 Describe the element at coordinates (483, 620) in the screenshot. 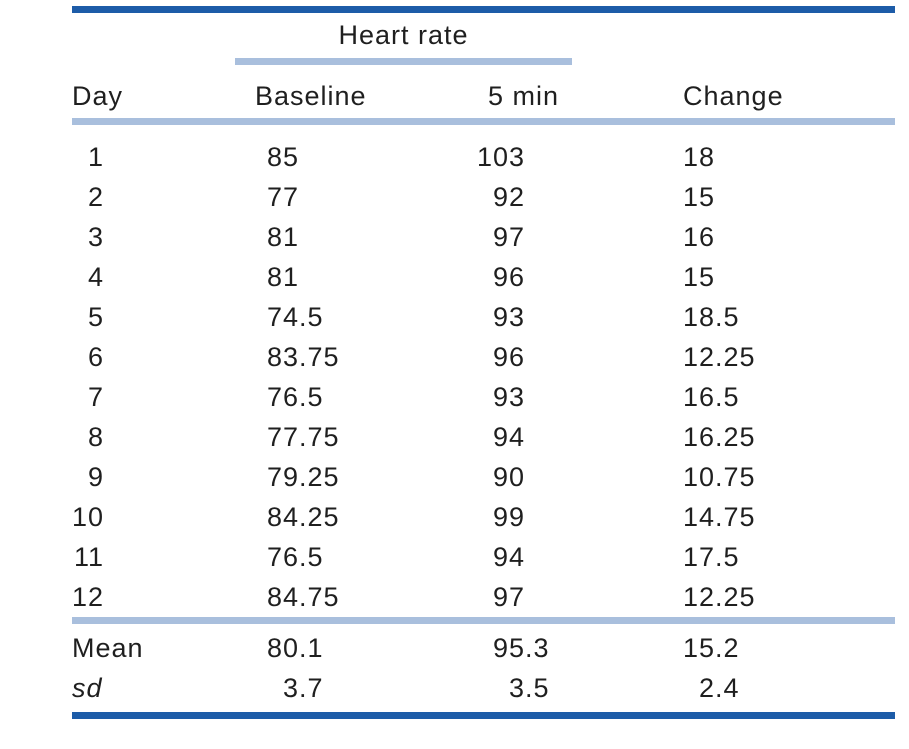

I see `summary-rule` at that location.